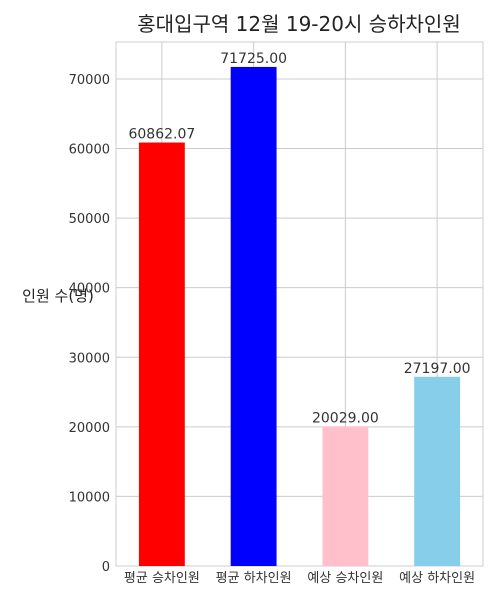 Image resolution: width=500 pixels, height=600 pixels. Describe the element at coordinates (89, 219) in the screenshot. I see `y-tick-label: 50000` at that location.